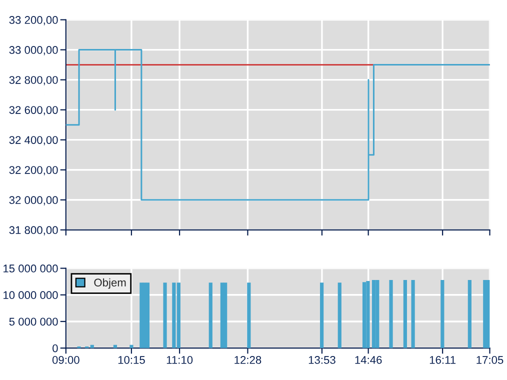  Describe the element at coordinates (33, 51) in the screenshot. I see `y-tick-label: 33 000,00` at that location.